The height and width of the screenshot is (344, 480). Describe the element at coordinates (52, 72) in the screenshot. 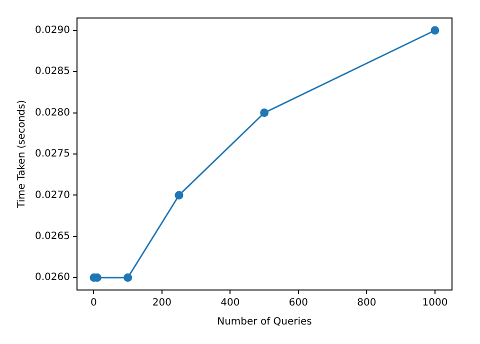

I see `y-tick-label: 0.0285` at that location.